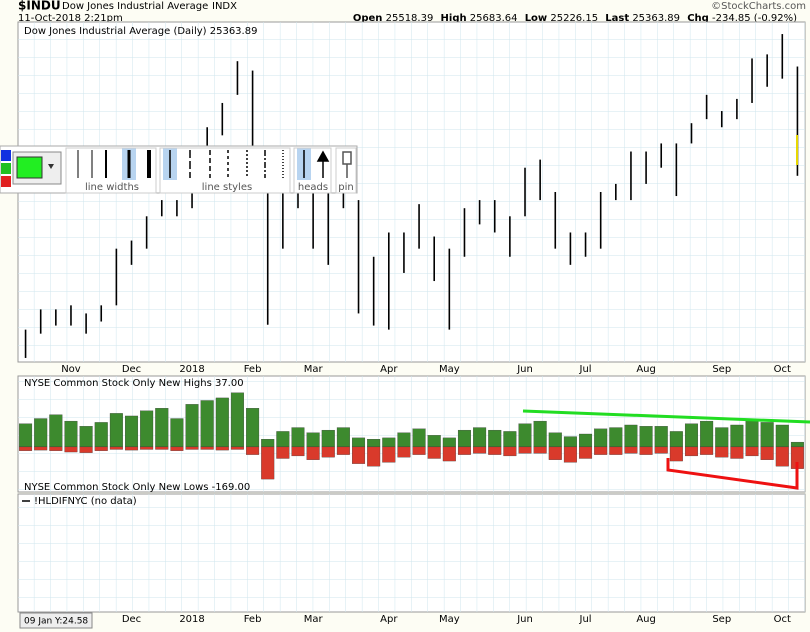 The height and width of the screenshot is (632, 810). Describe the element at coordinates (656, 18) in the screenshot. I see `last: 25363.89` at that location.